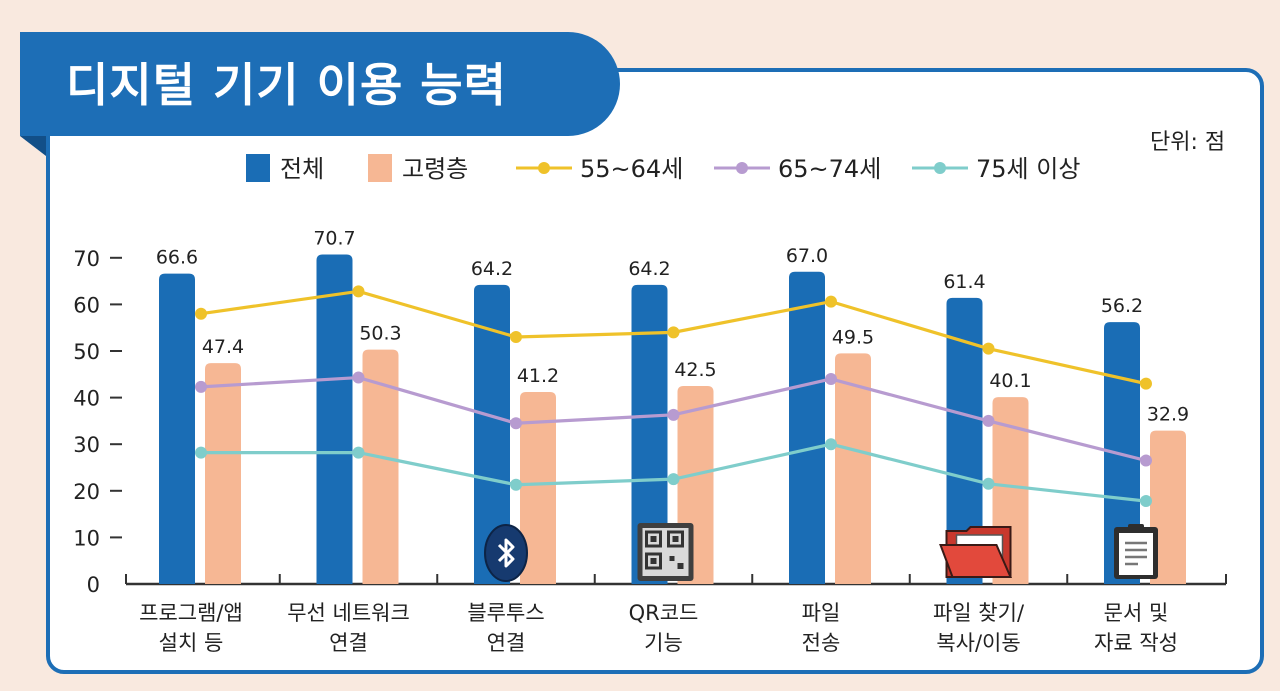 Image resolution: width=1280 pixels, height=691 pixels. Describe the element at coordinates (664, 613) in the screenshot. I see `category-label-3-0: QR코드` at that location.